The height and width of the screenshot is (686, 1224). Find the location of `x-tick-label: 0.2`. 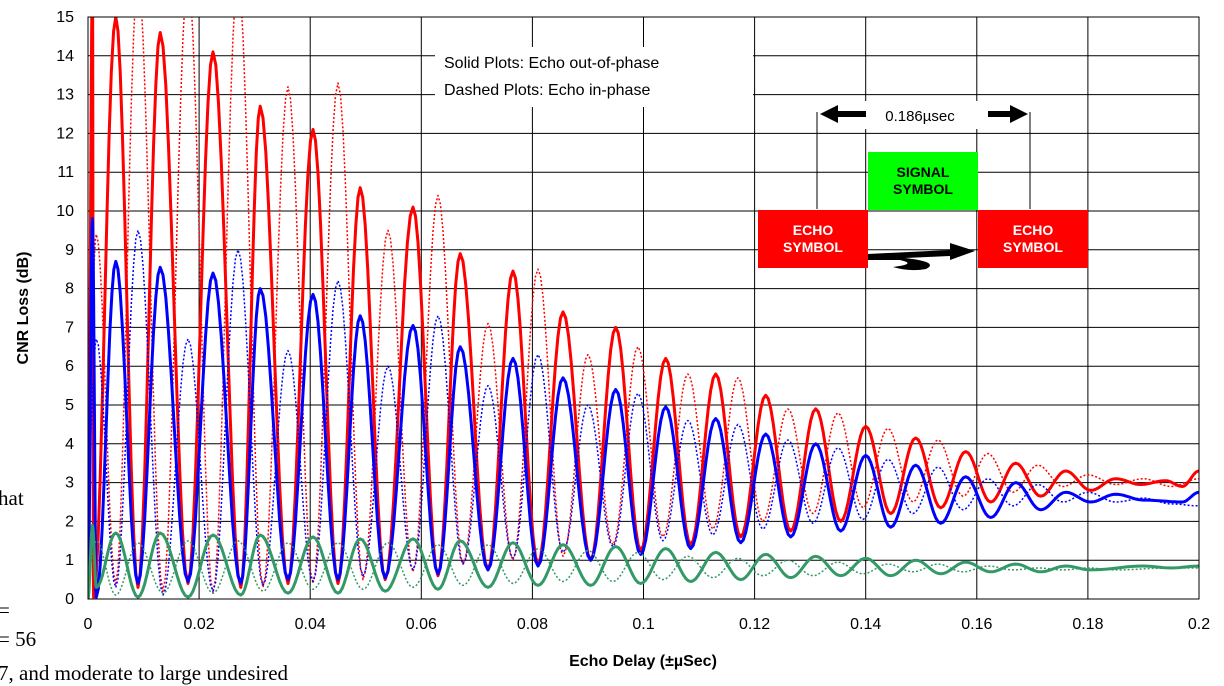

x-tick-label: 0.2 is located at coordinates (1199, 624).